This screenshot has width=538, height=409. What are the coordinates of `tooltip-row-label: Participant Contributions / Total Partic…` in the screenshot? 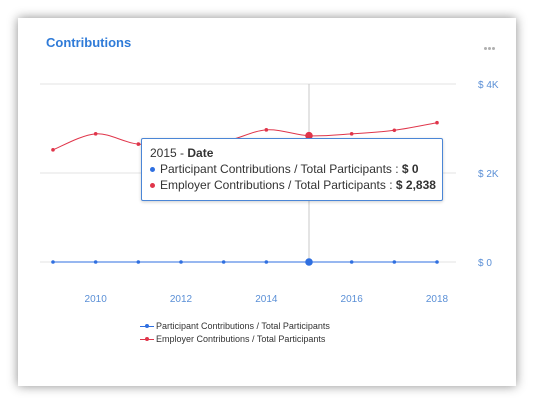 It's located at (281, 169).